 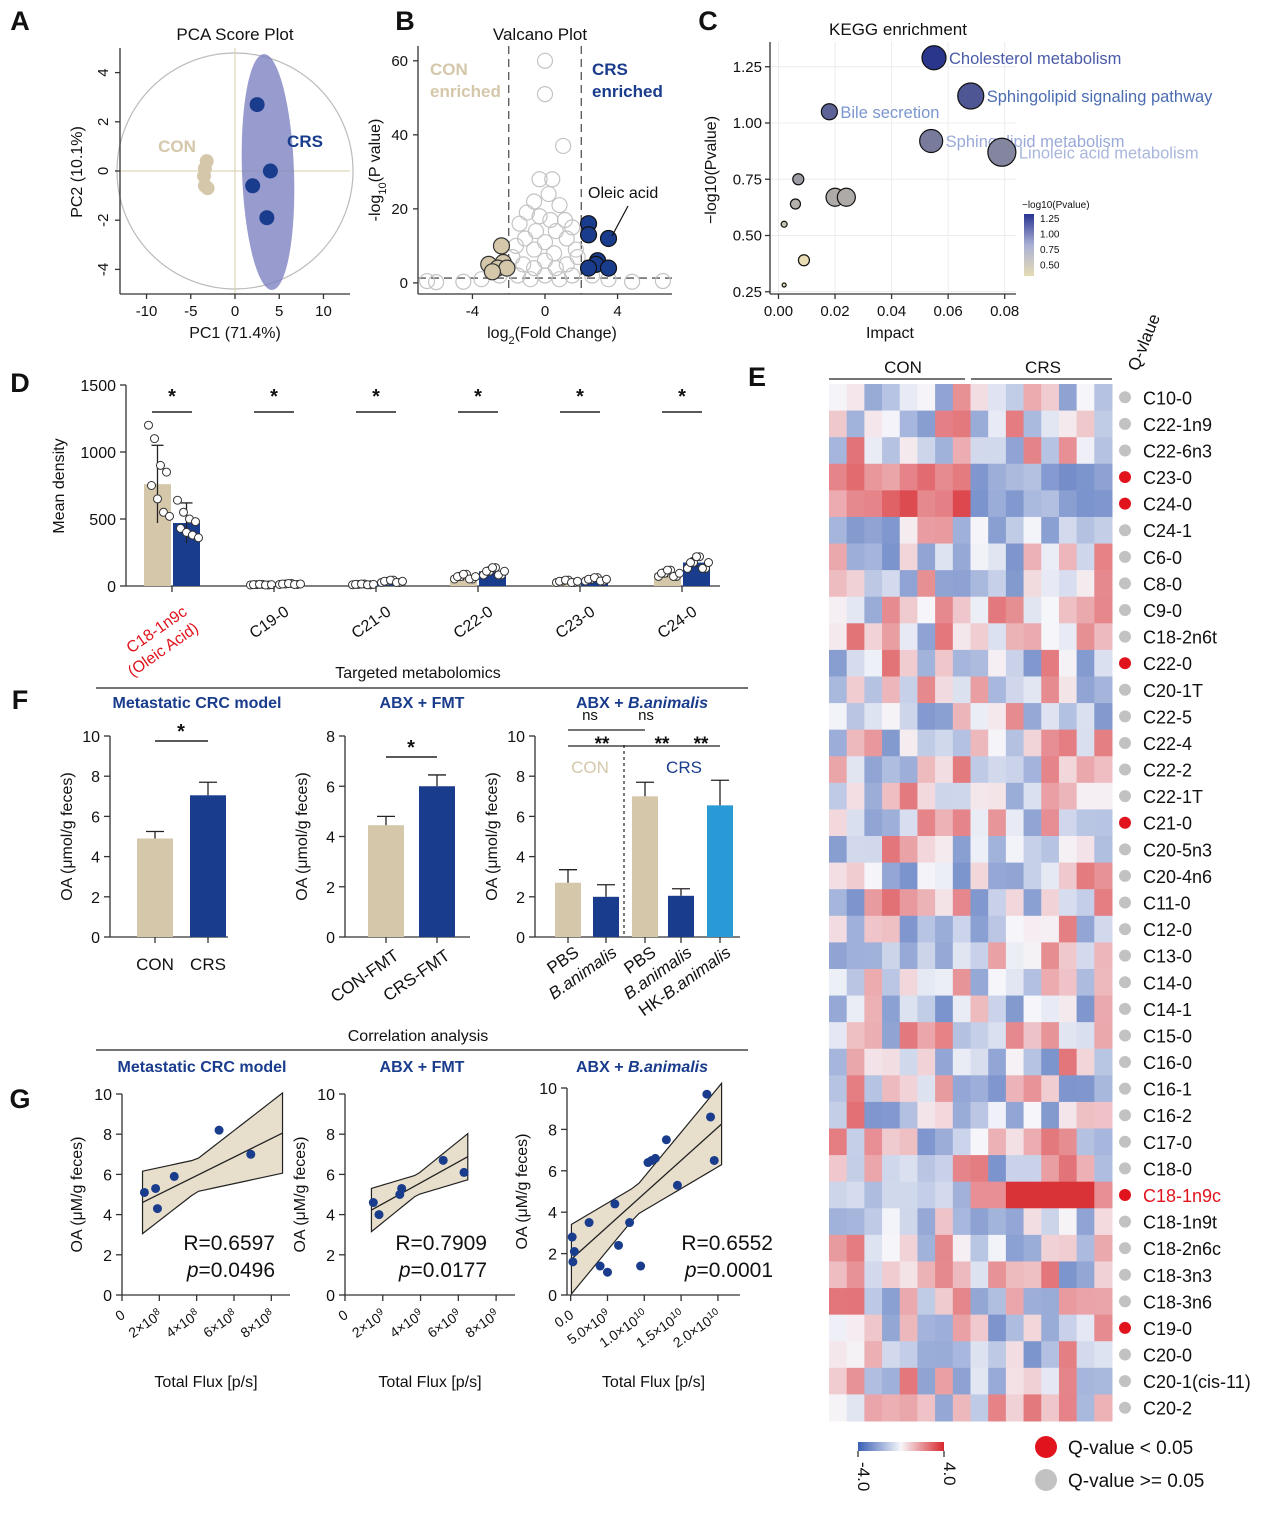 What do you see at coordinates (890, 333) in the screenshot?
I see `x-axis-label: Impact` at bounding box center [890, 333].